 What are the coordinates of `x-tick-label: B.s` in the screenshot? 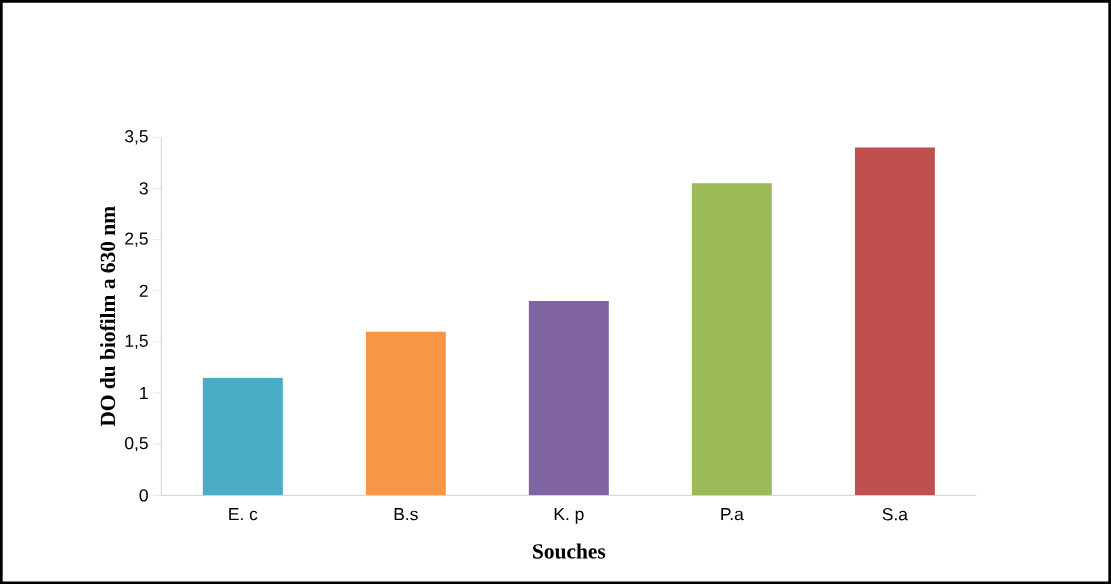 It's located at (406, 514).